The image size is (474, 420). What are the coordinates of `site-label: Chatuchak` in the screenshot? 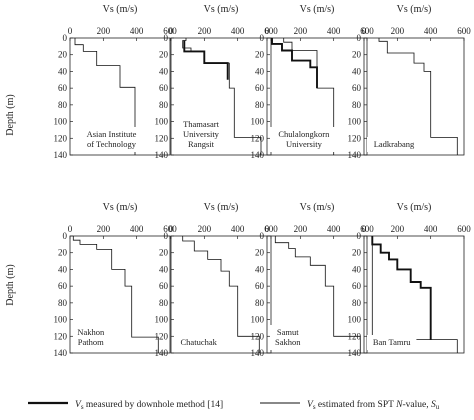 It's located at (199, 342).